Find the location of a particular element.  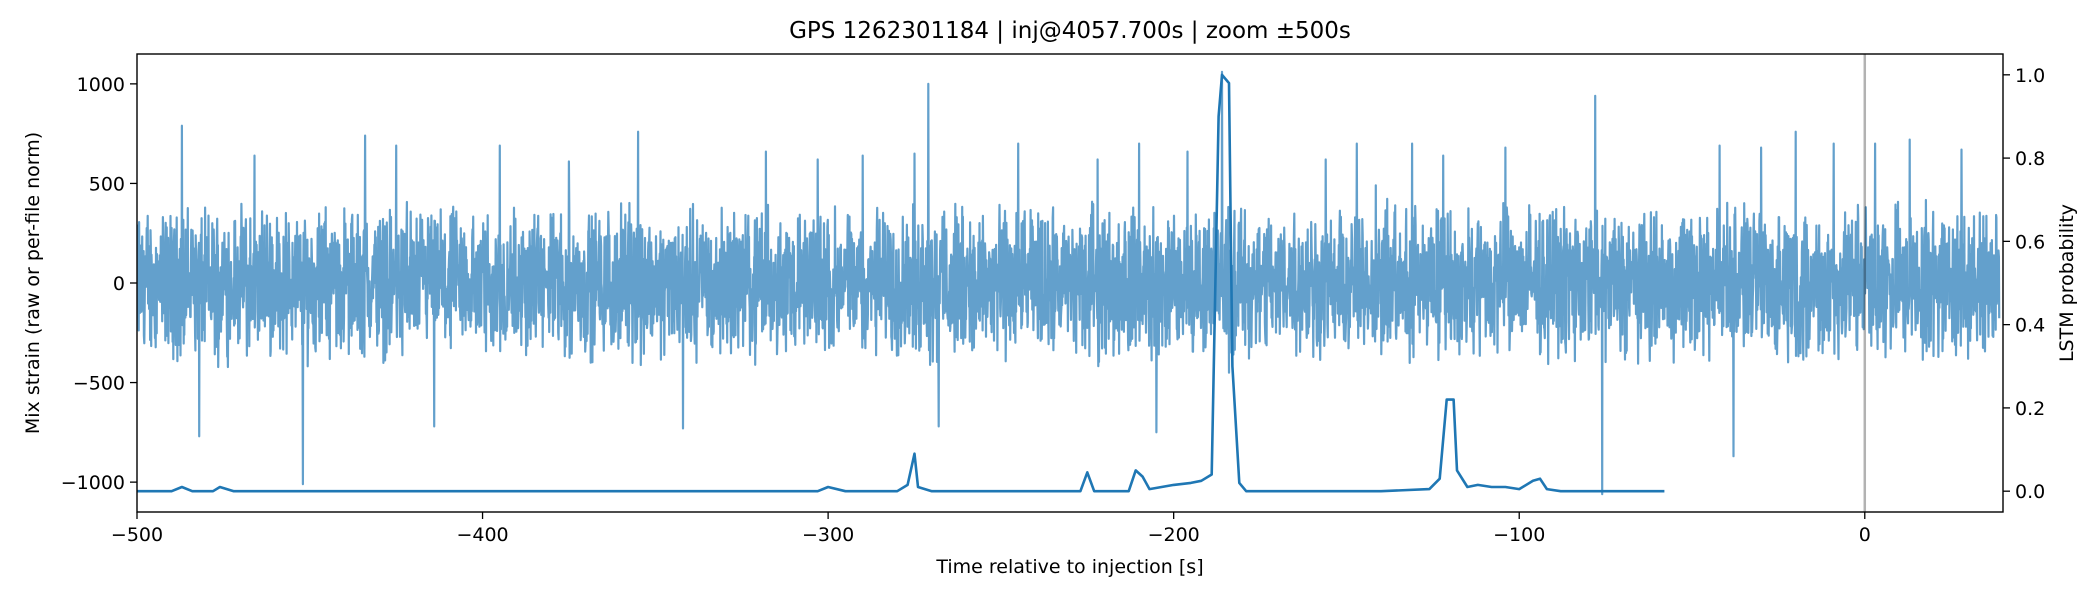

x-tick-label: −100 is located at coordinates (1519, 535).